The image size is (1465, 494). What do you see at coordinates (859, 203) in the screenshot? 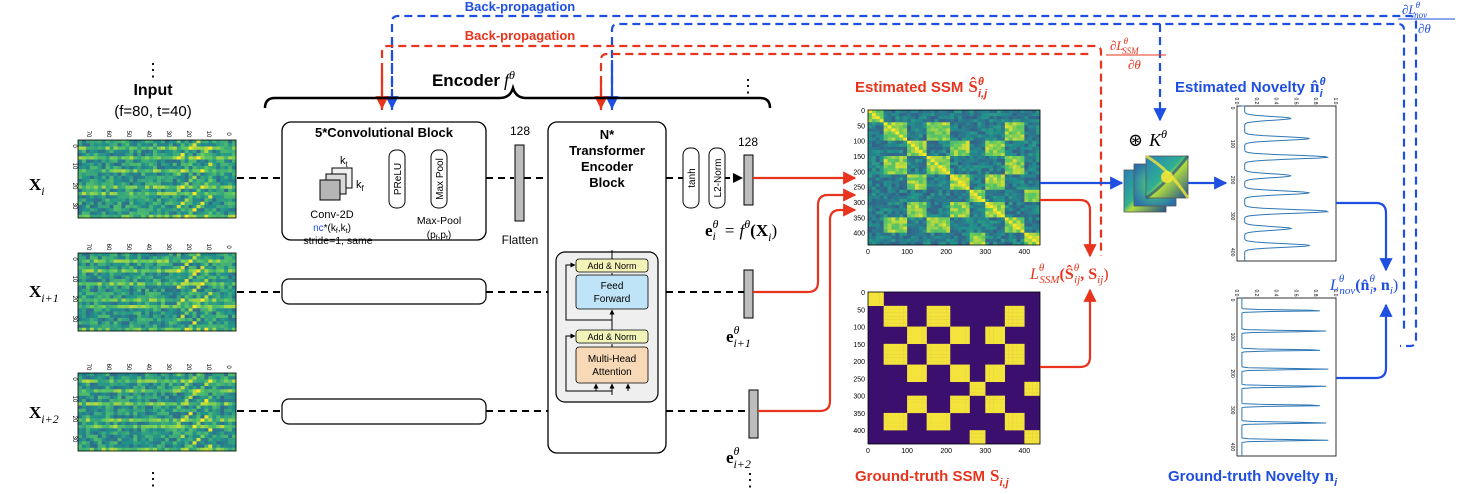
I see `ssm-y-tick: 300` at bounding box center [859, 203].